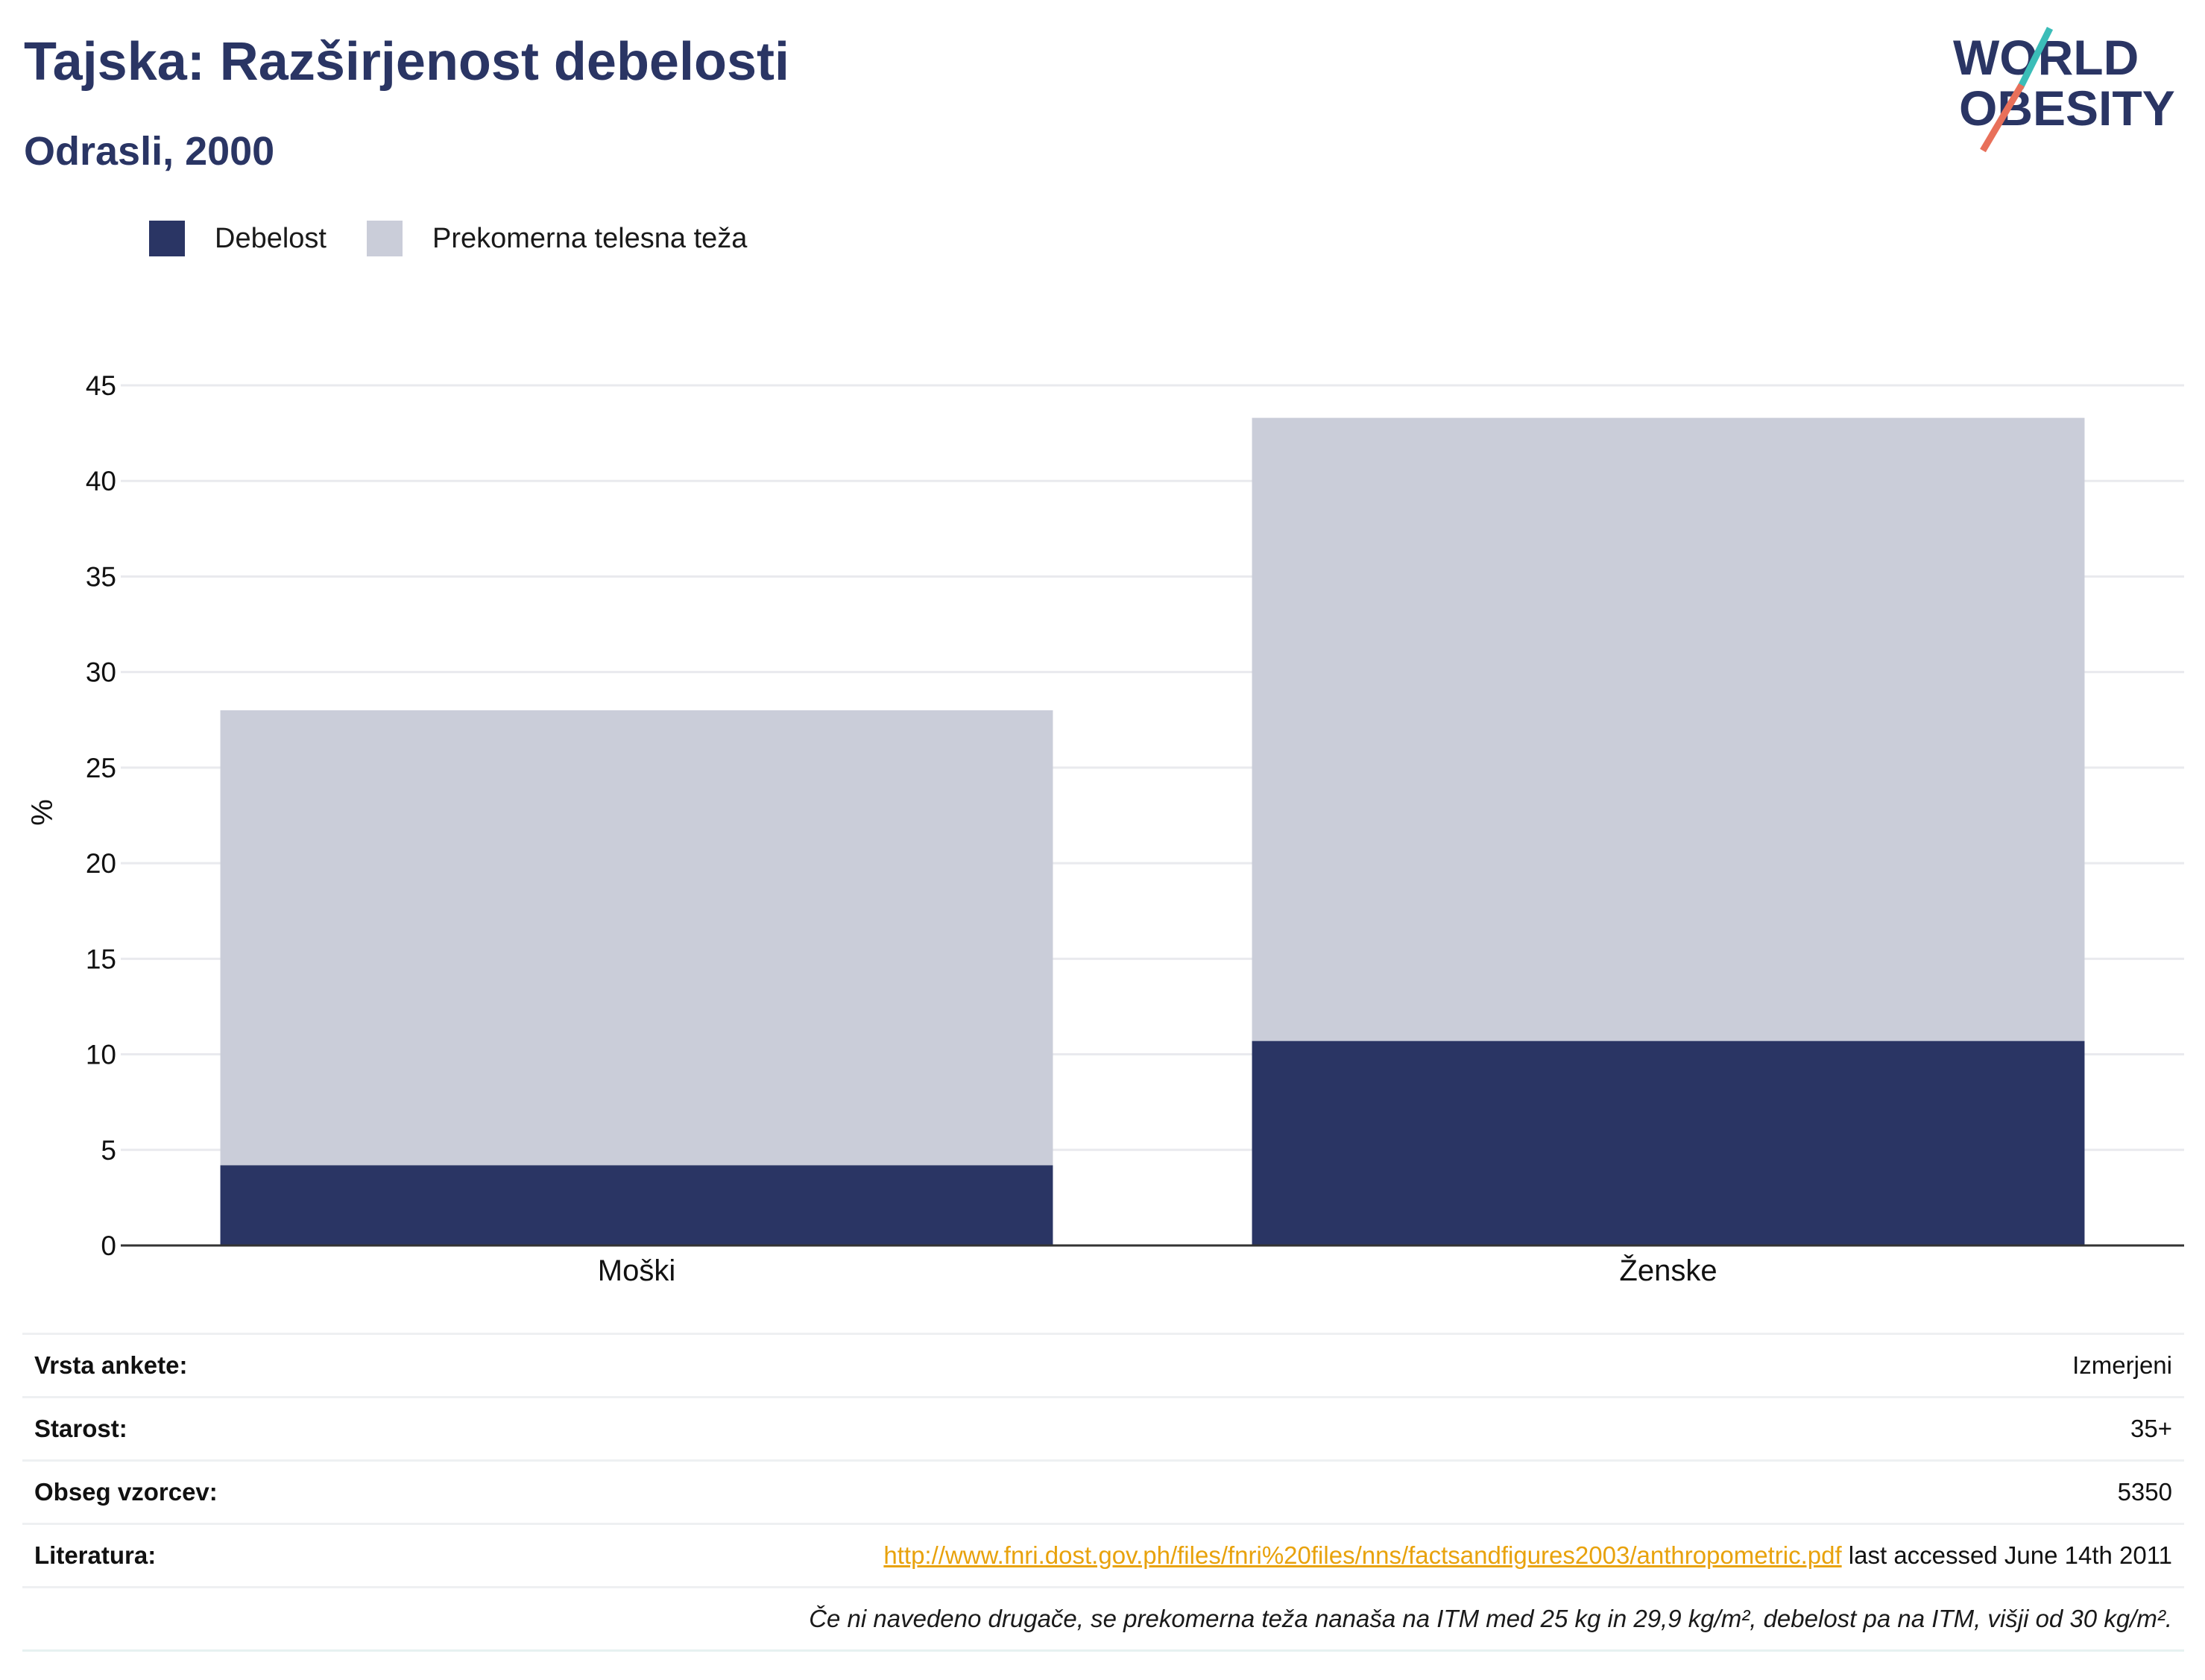  Describe the element at coordinates (2151, 1428) in the screenshot. I see `info-value: 35+` at that location.